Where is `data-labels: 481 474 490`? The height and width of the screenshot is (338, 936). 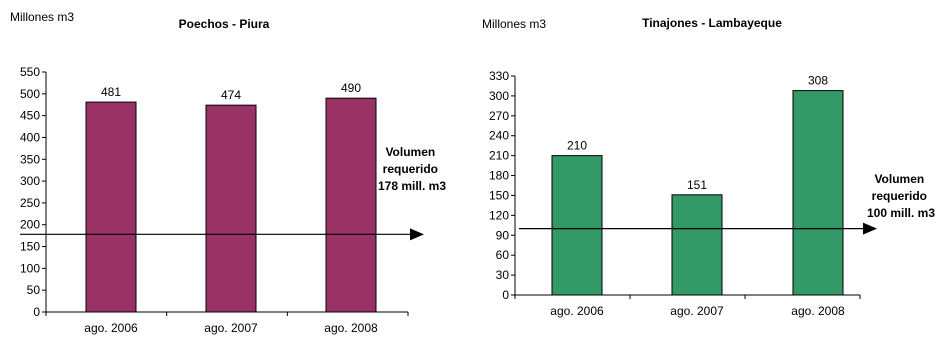
data-labels: 481 474 490 is located at coordinates (231, 91).